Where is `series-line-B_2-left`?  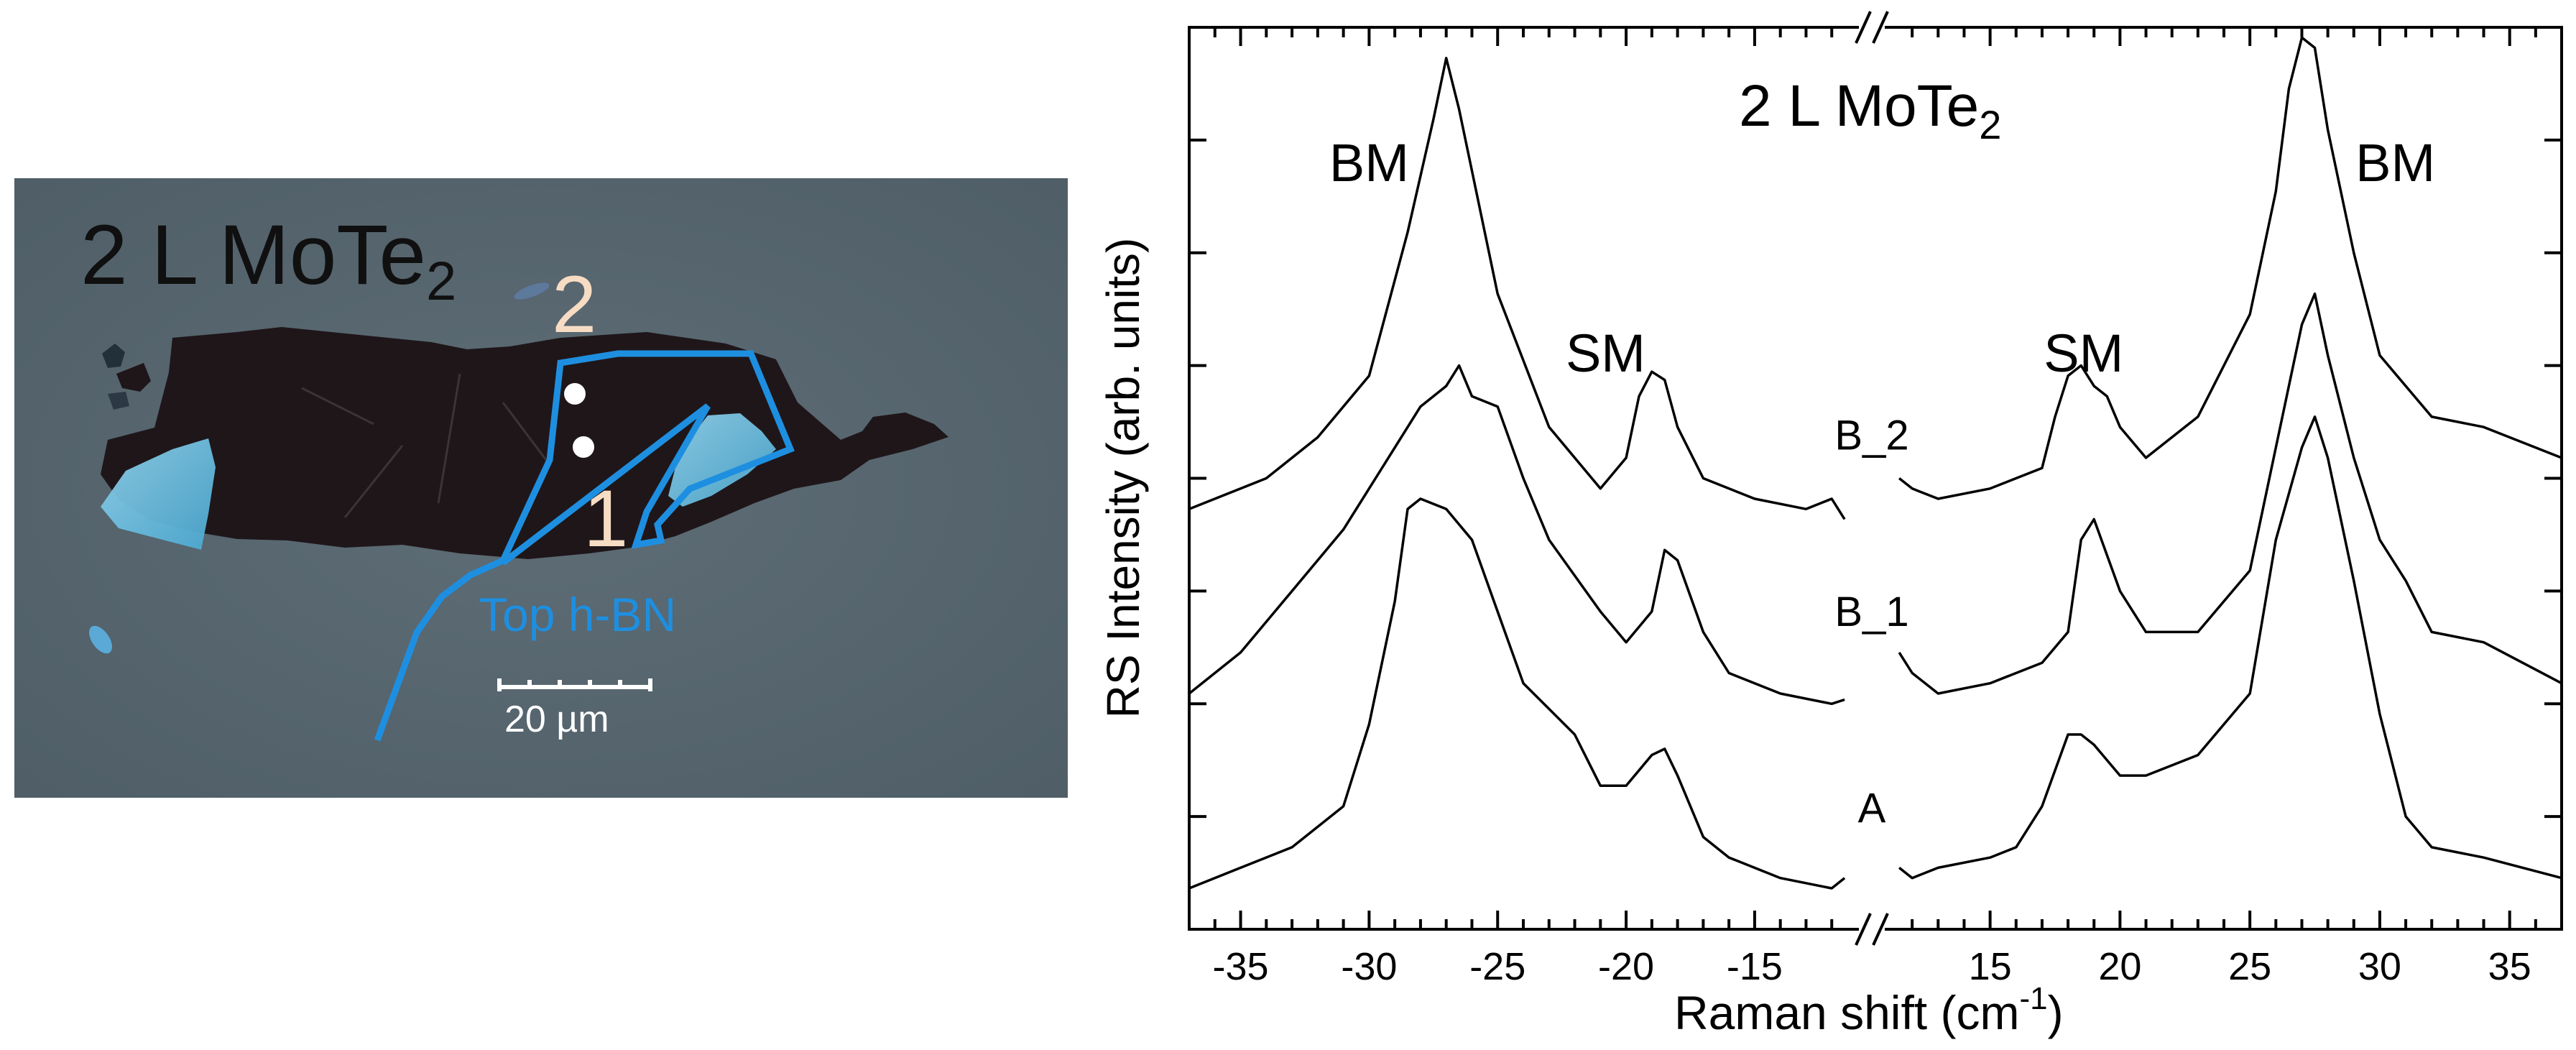
series-line-B_2-left is located at coordinates (1517, 288).